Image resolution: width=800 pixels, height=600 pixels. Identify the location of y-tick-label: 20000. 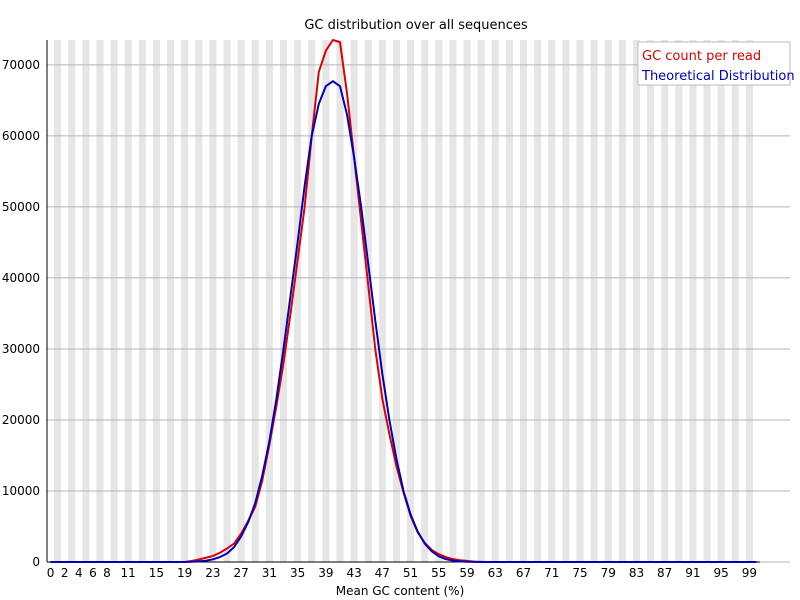
(21, 420).